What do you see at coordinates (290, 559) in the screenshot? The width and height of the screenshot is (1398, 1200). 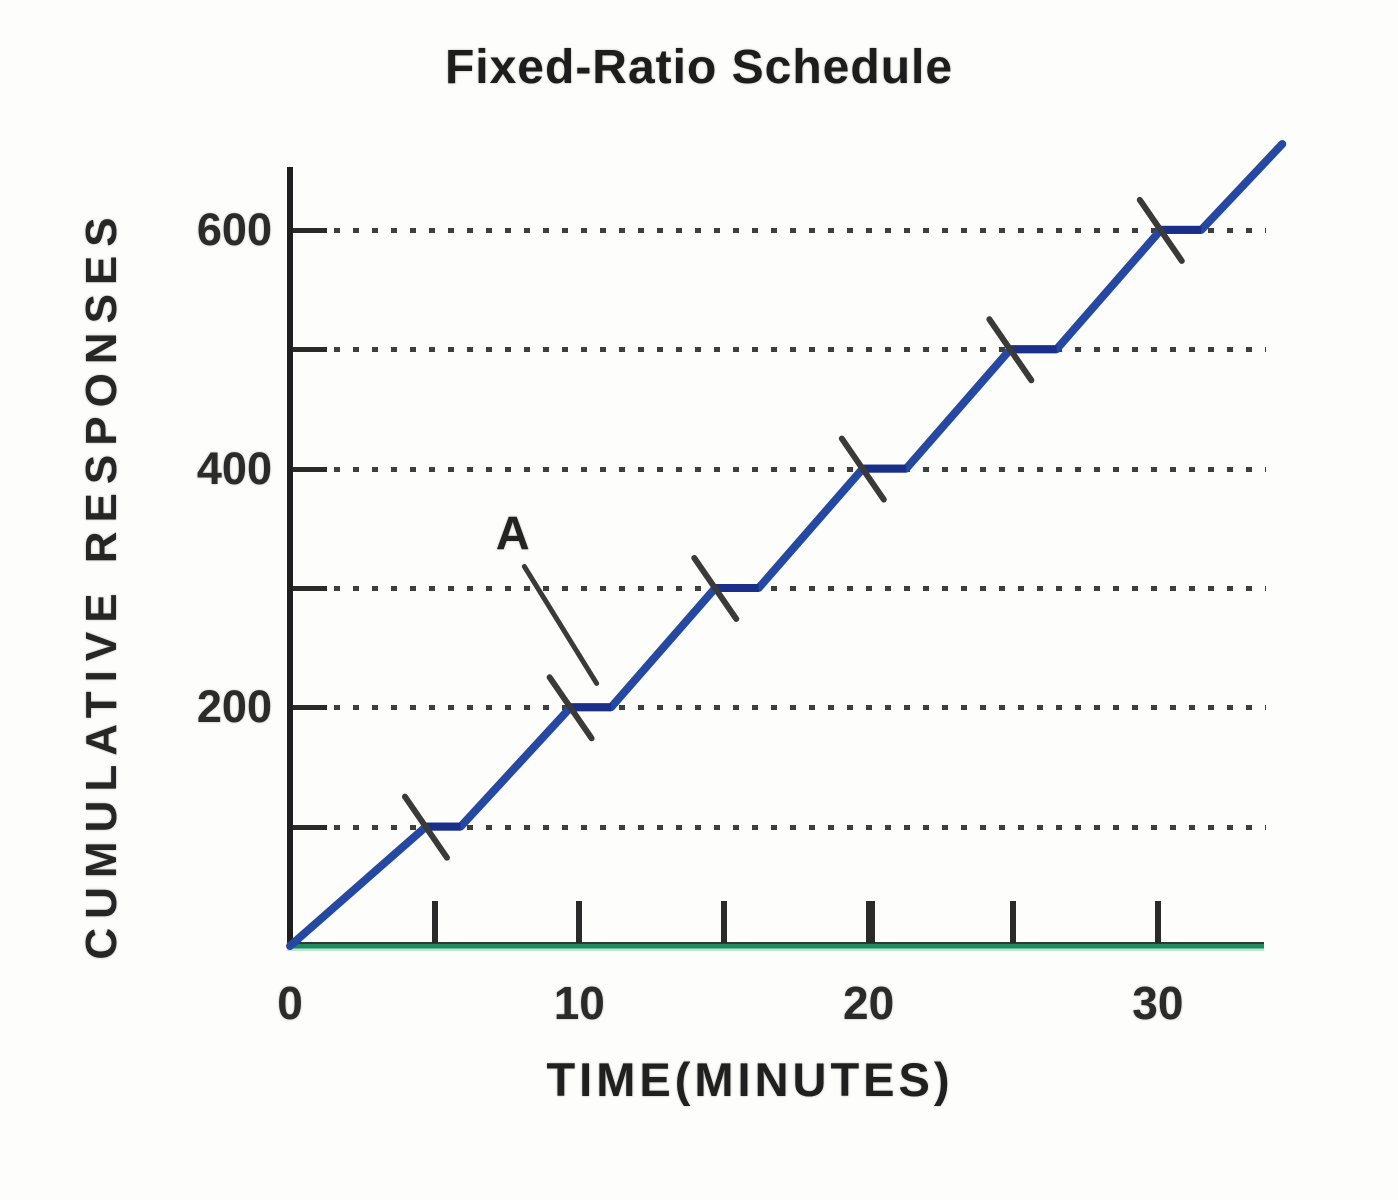 I see `y-axis-line` at bounding box center [290, 559].